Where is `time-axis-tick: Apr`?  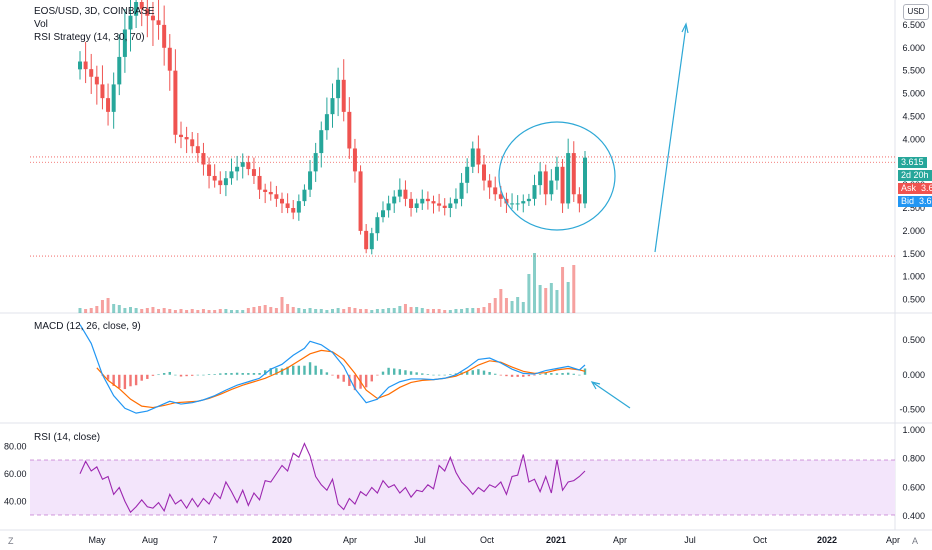 time-axis-tick: Apr is located at coordinates (350, 540).